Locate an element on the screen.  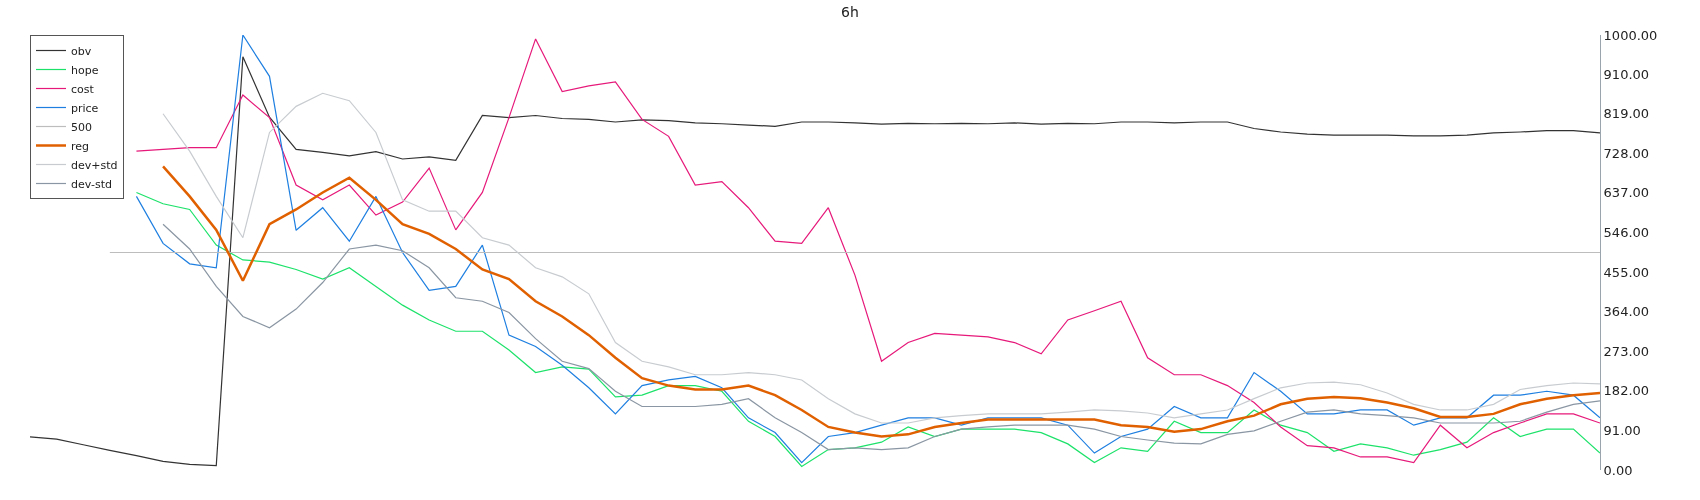
legend-label: reg is located at coordinates (80, 146).